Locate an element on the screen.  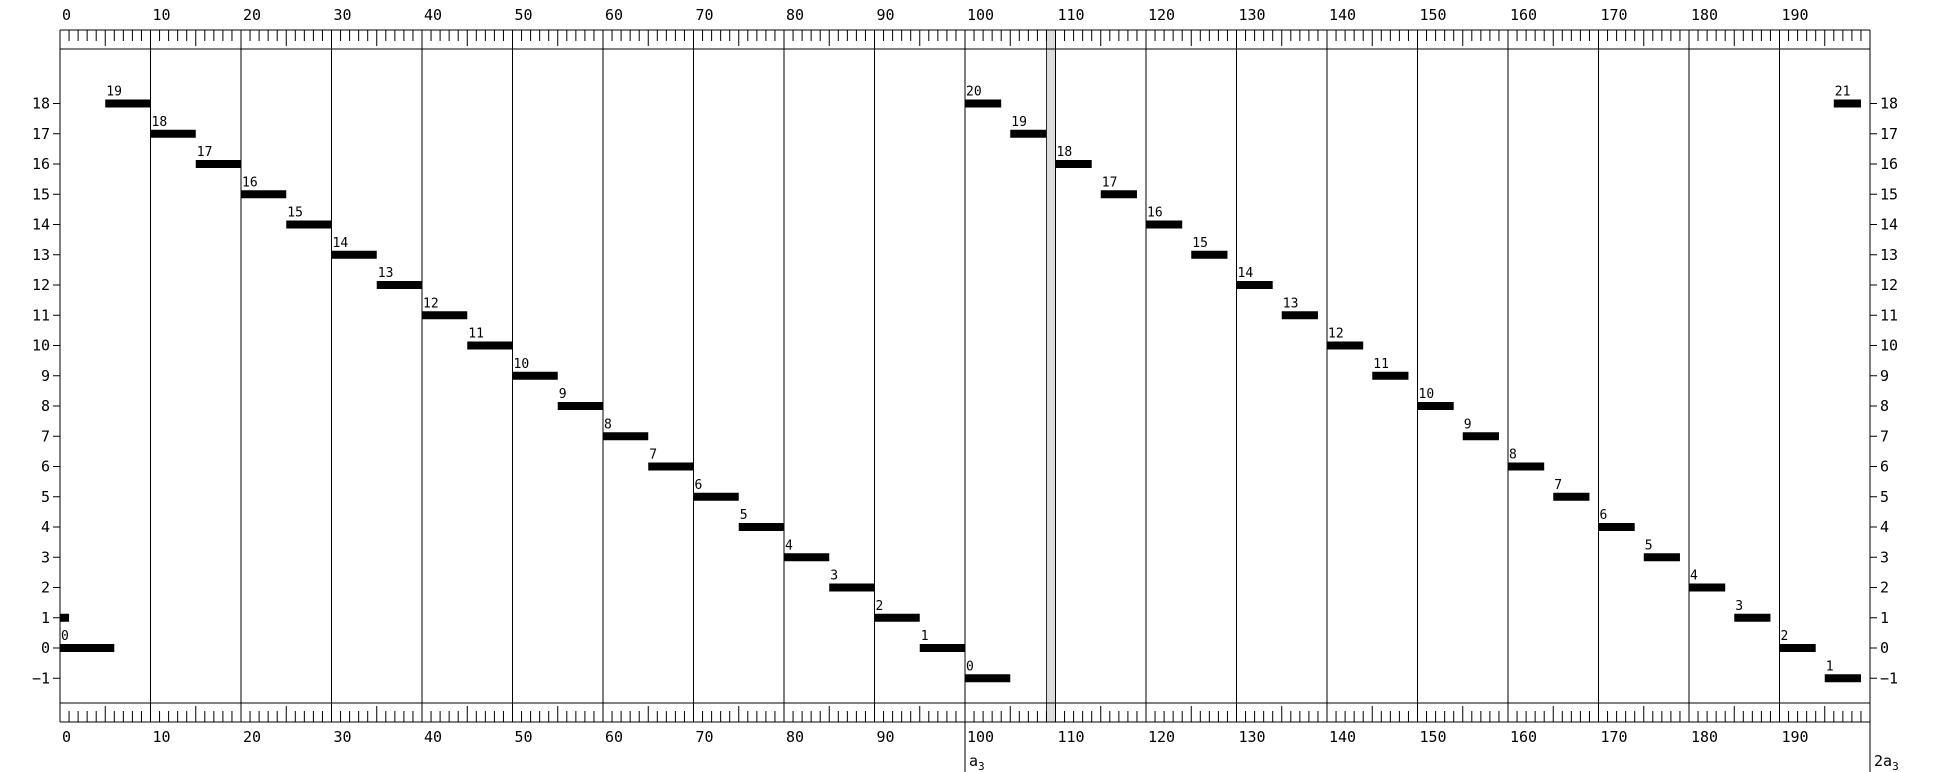
segment-label: 9 is located at coordinates (1468, 424).